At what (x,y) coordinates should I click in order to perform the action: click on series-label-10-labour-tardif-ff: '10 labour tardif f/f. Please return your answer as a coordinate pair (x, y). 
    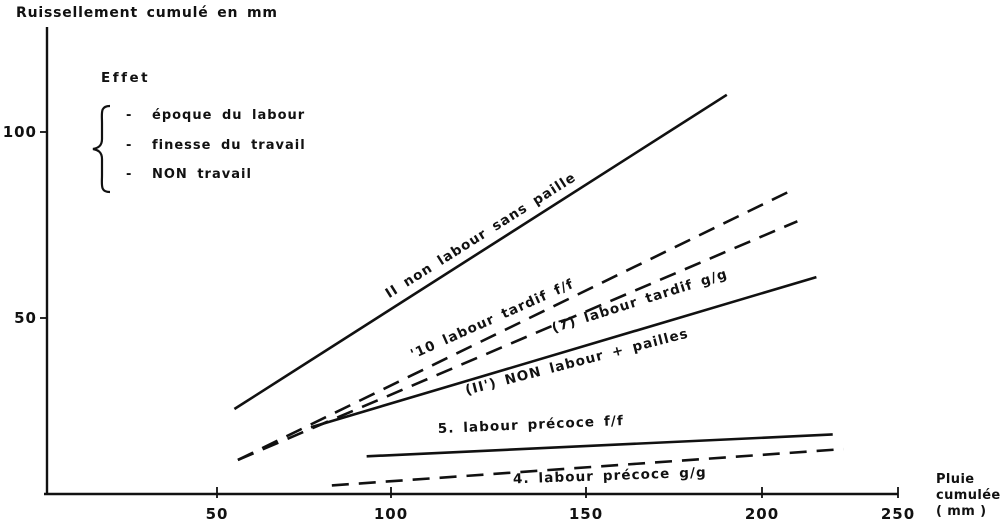
    Looking at the image, I should click on (492, 319).